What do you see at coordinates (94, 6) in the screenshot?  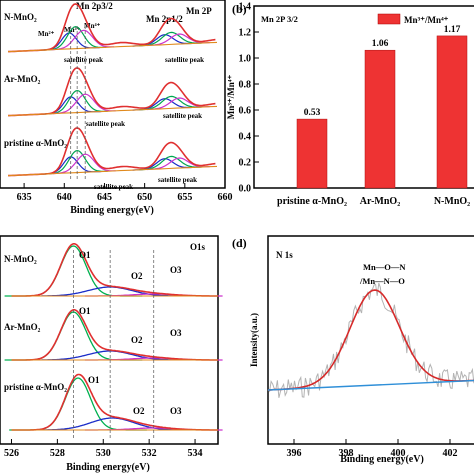 I see `panel-a-mn2p32-label: Mn 2p3/2` at bounding box center [94, 6].